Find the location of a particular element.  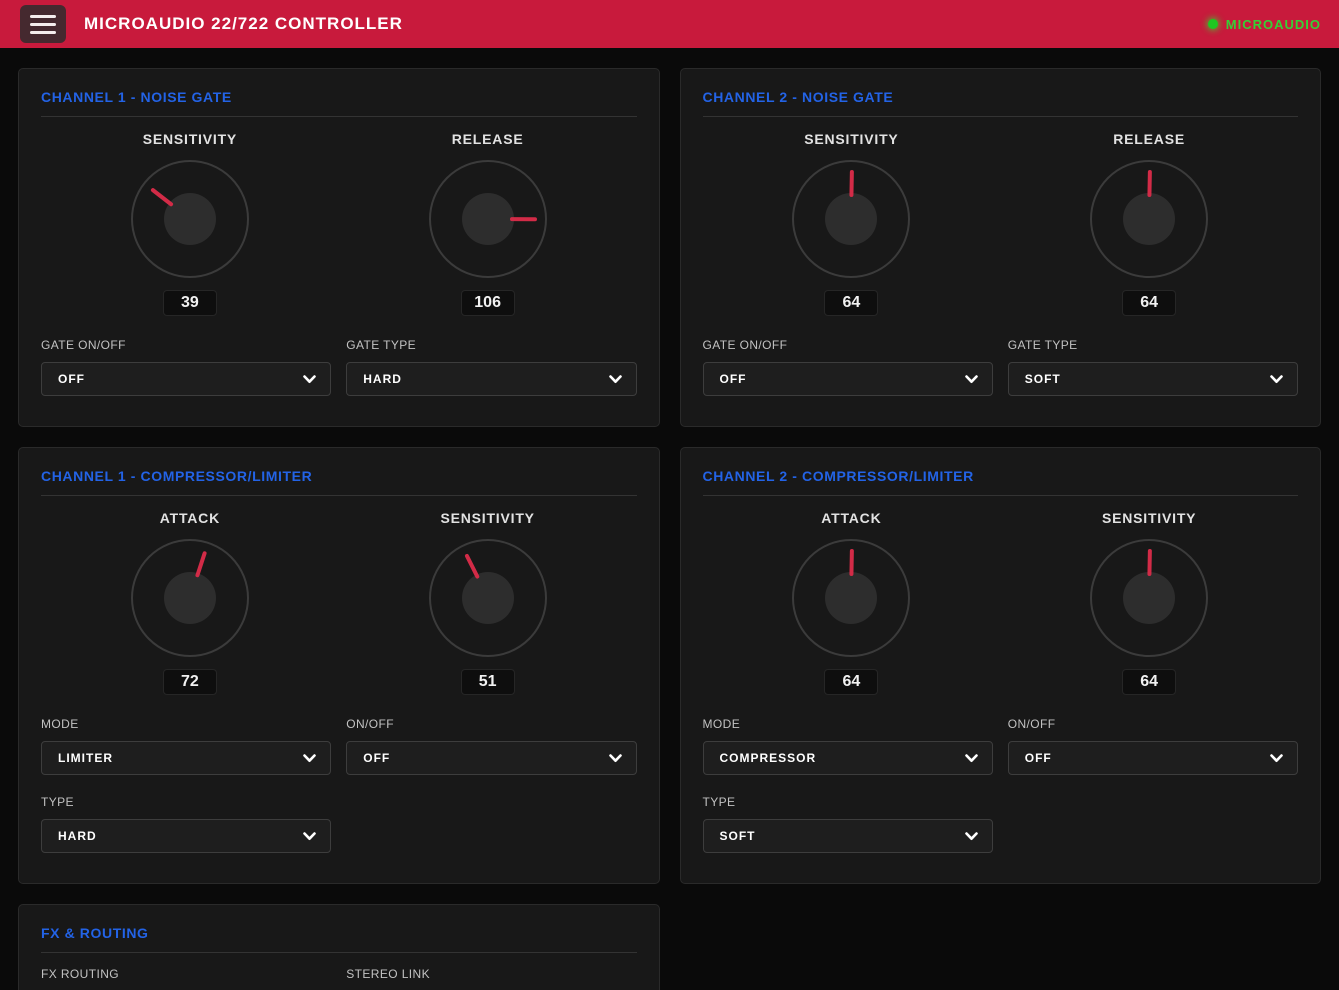

hamburger-menu-button is located at coordinates (43, 24).